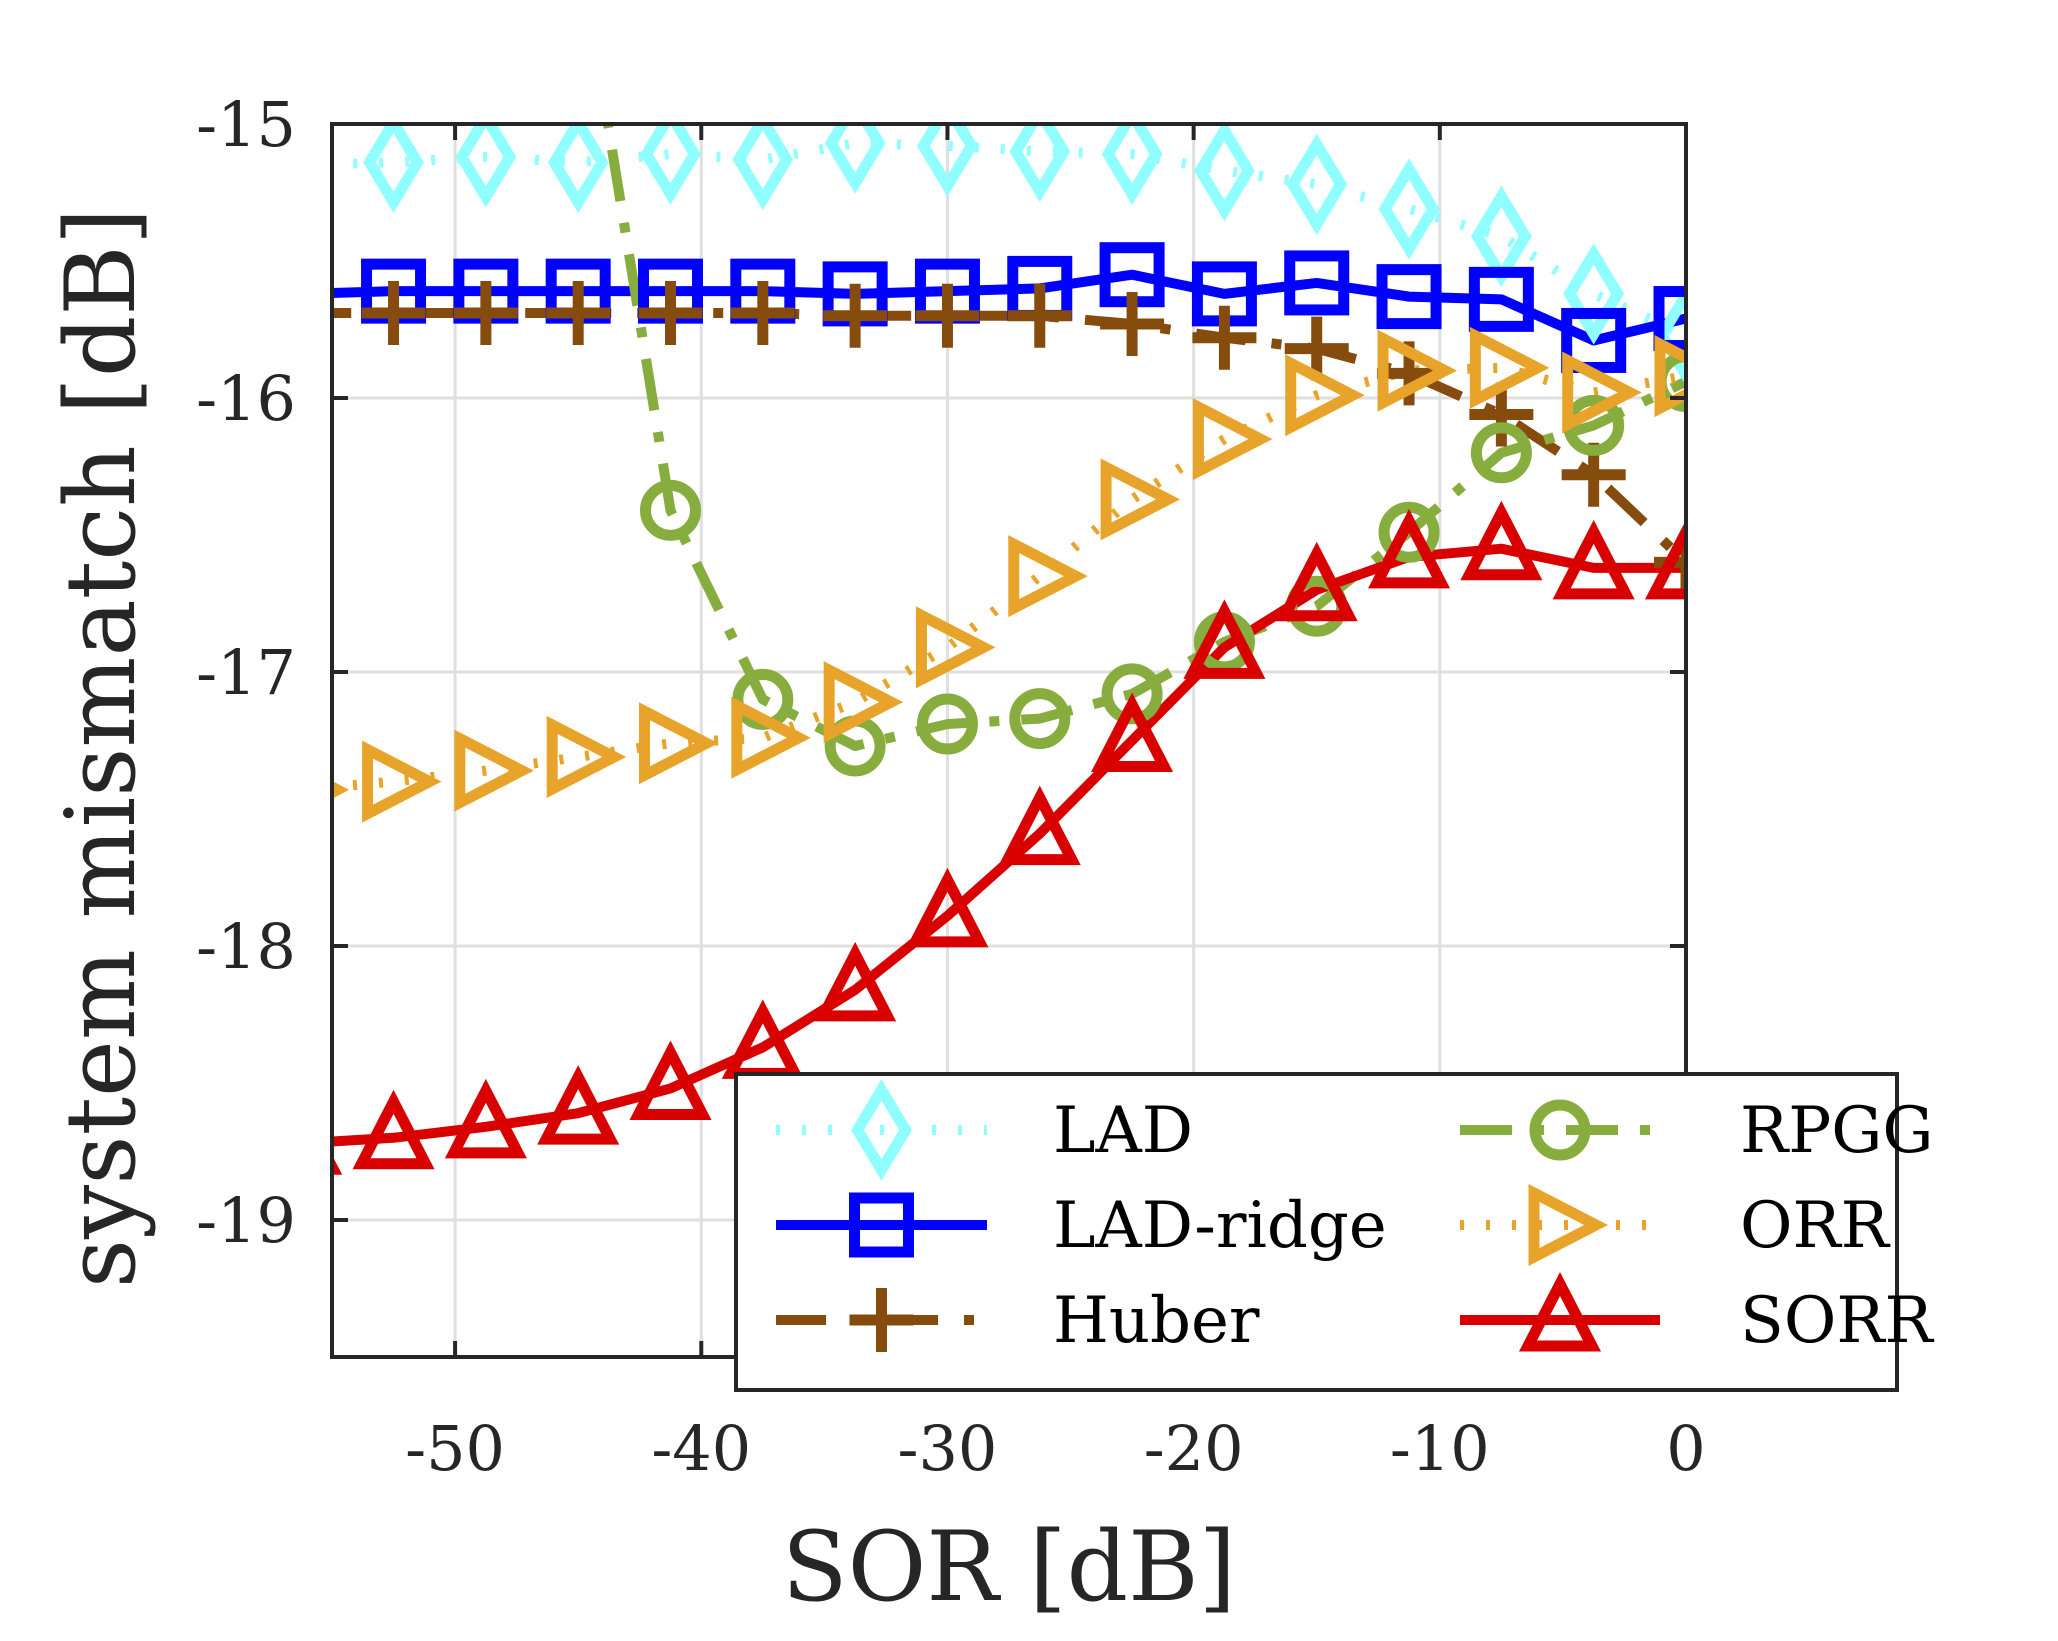 The height and width of the screenshot is (1641, 2058). Describe the element at coordinates (246, 1220) in the screenshot. I see `y-tick-label: -19` at that location.